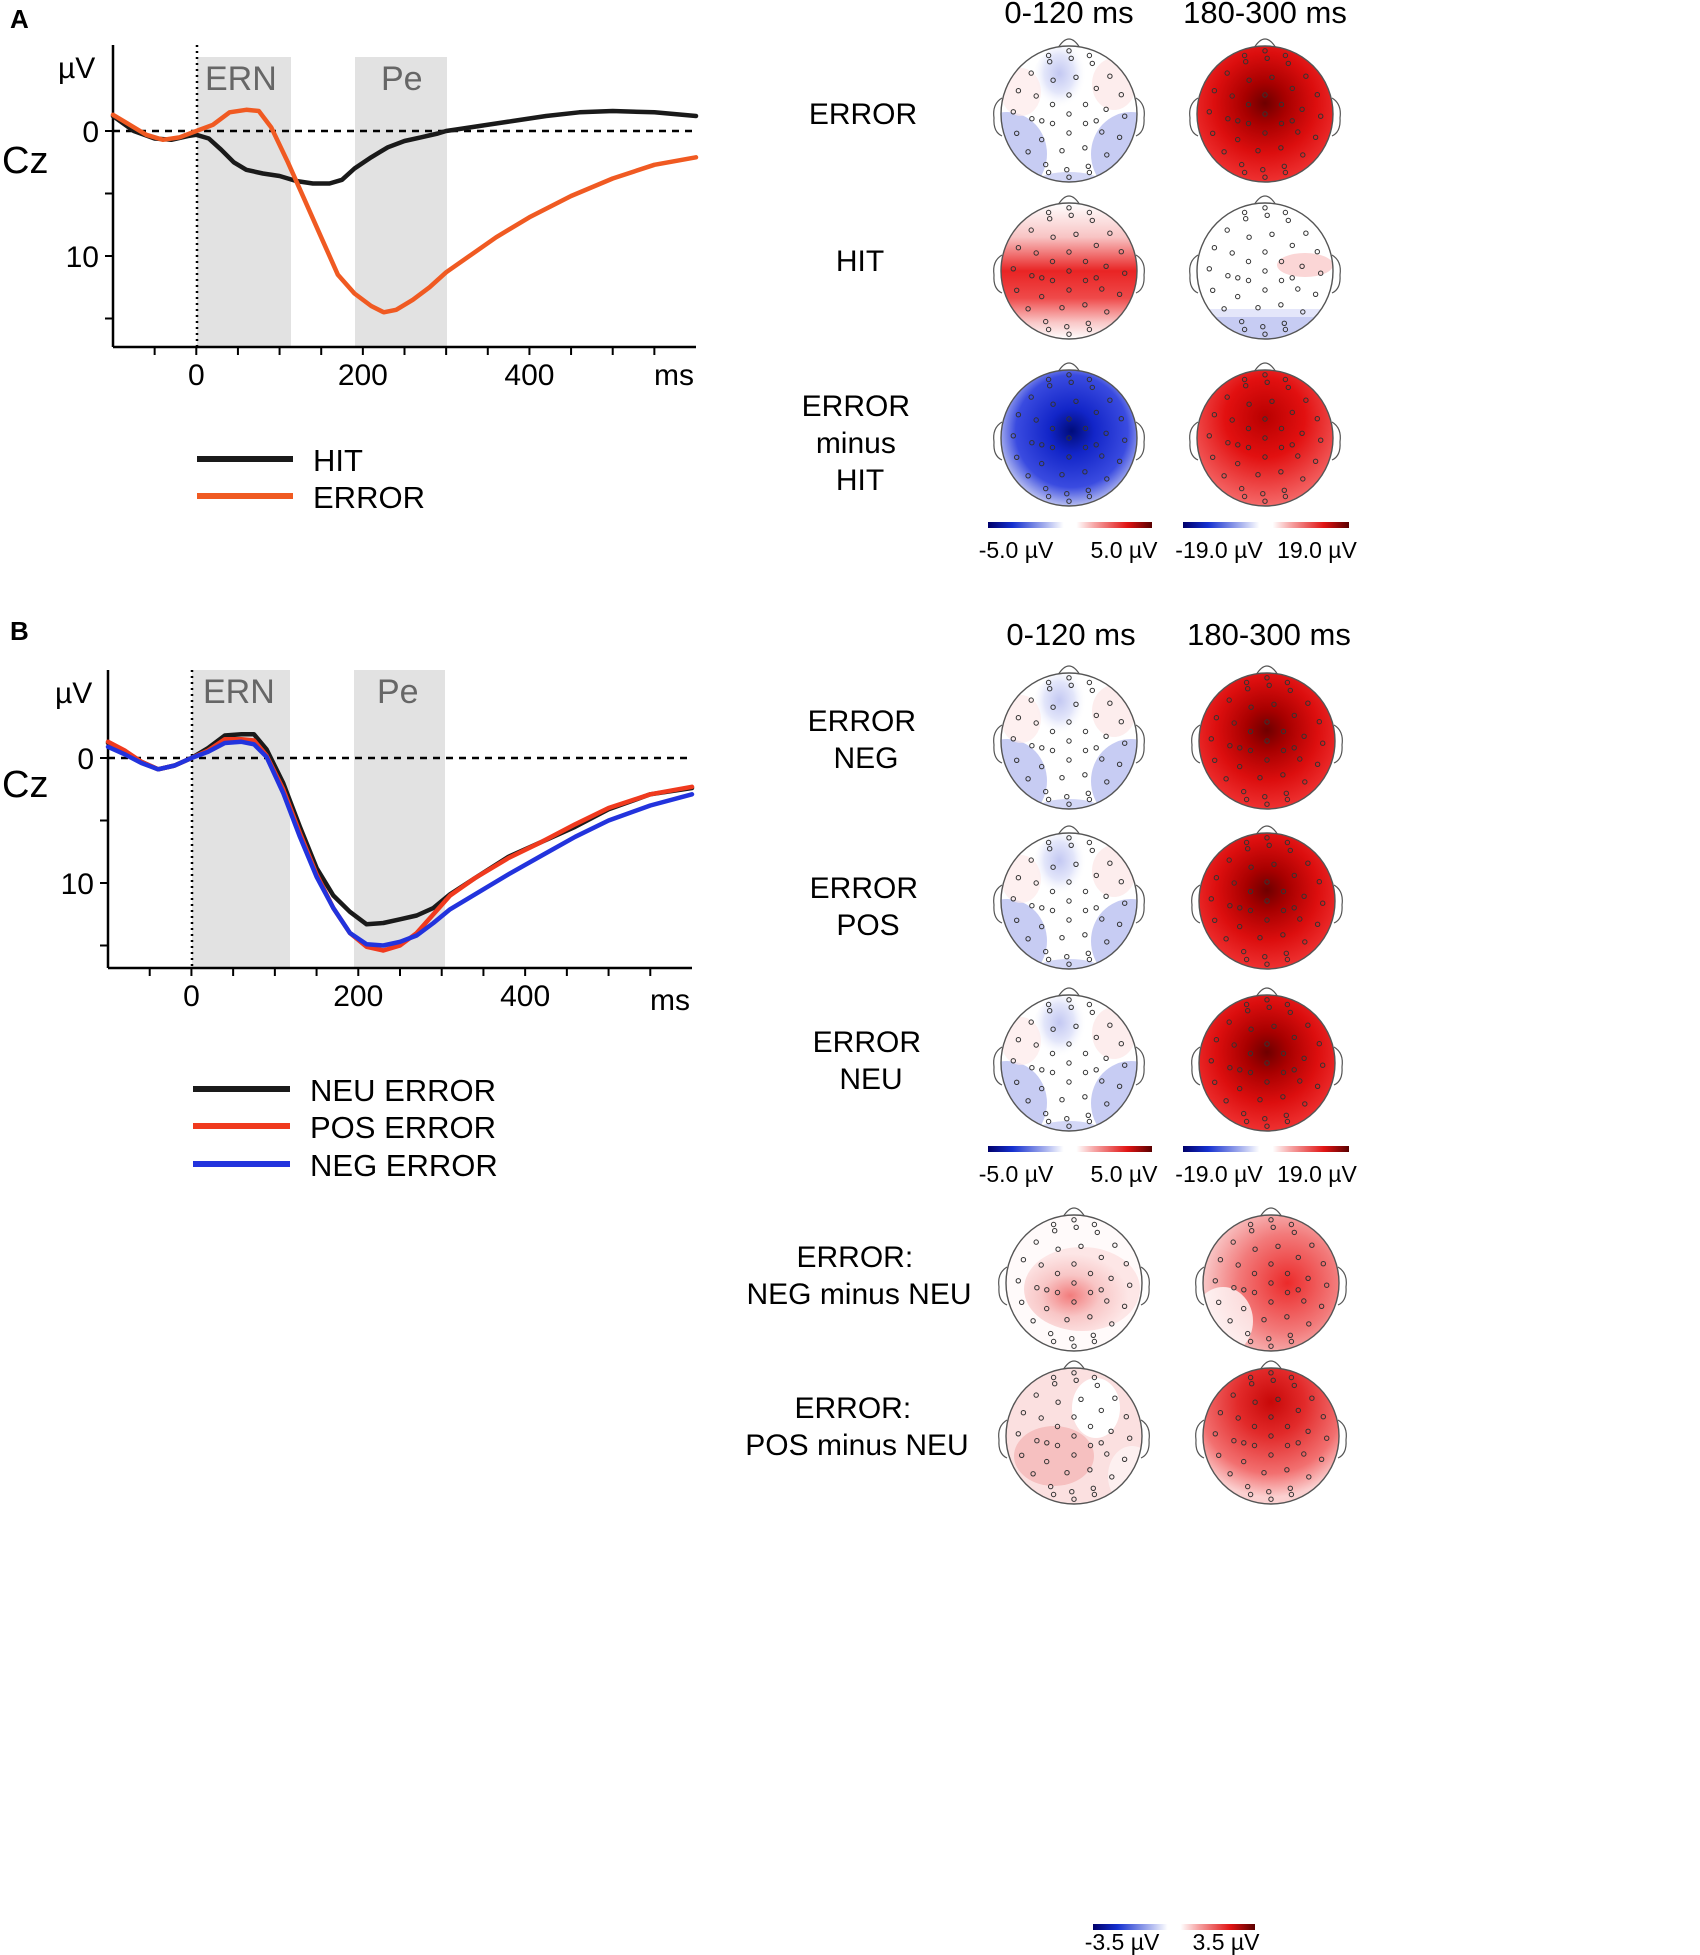 Image resolution: width=1700 pixels, height=1955 pixels. What do you see at coordinates (1016, 1174) in the screenshot?
I see `colorbar-b-early-min: -5.0 µV` at bounding box center [1016, 1174].